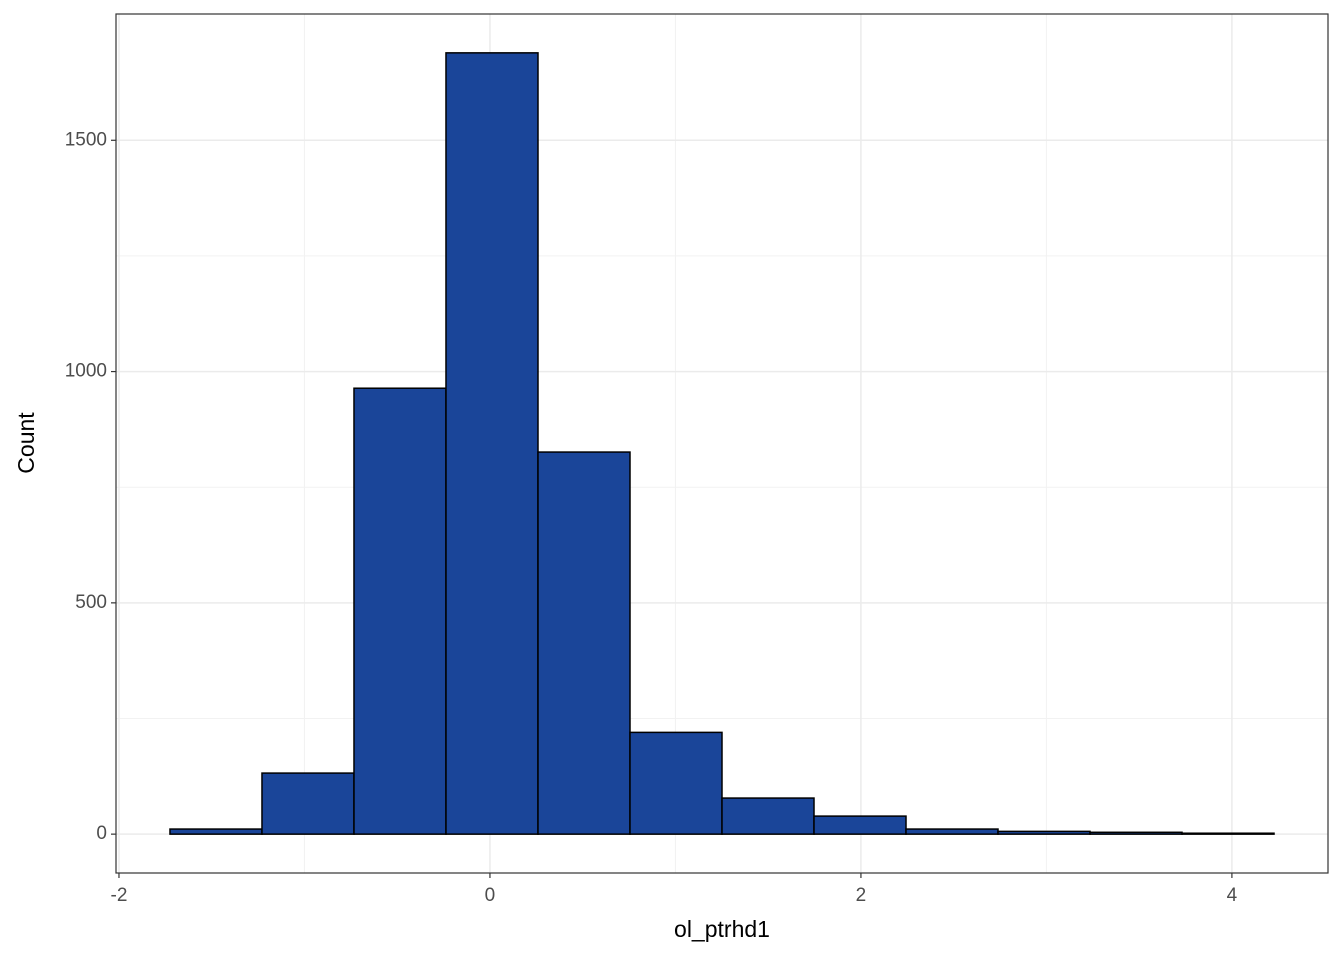  I want to click on y-tick-label: 1500, so click(86, 139).